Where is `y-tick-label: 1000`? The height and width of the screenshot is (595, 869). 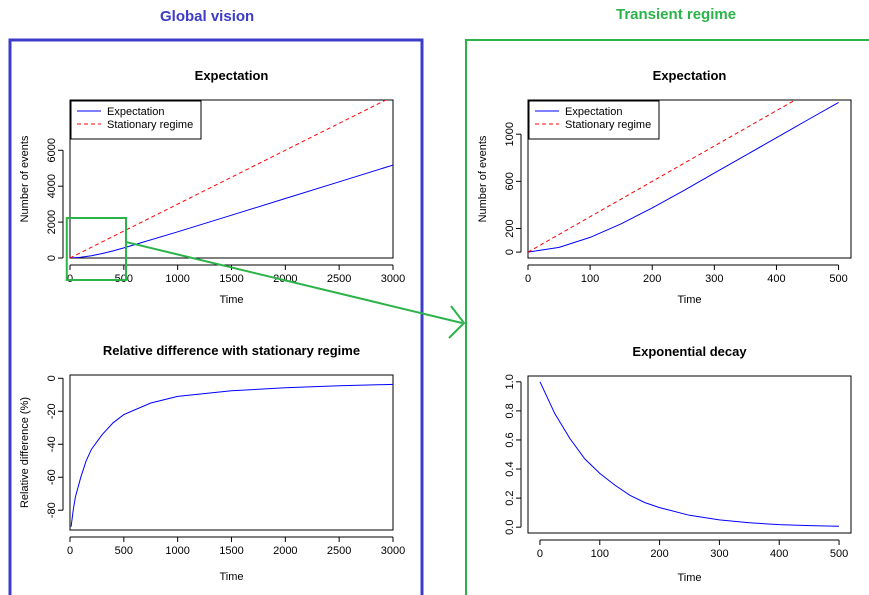 y-tick-label: 1000 is located at coordinates (510, 134).